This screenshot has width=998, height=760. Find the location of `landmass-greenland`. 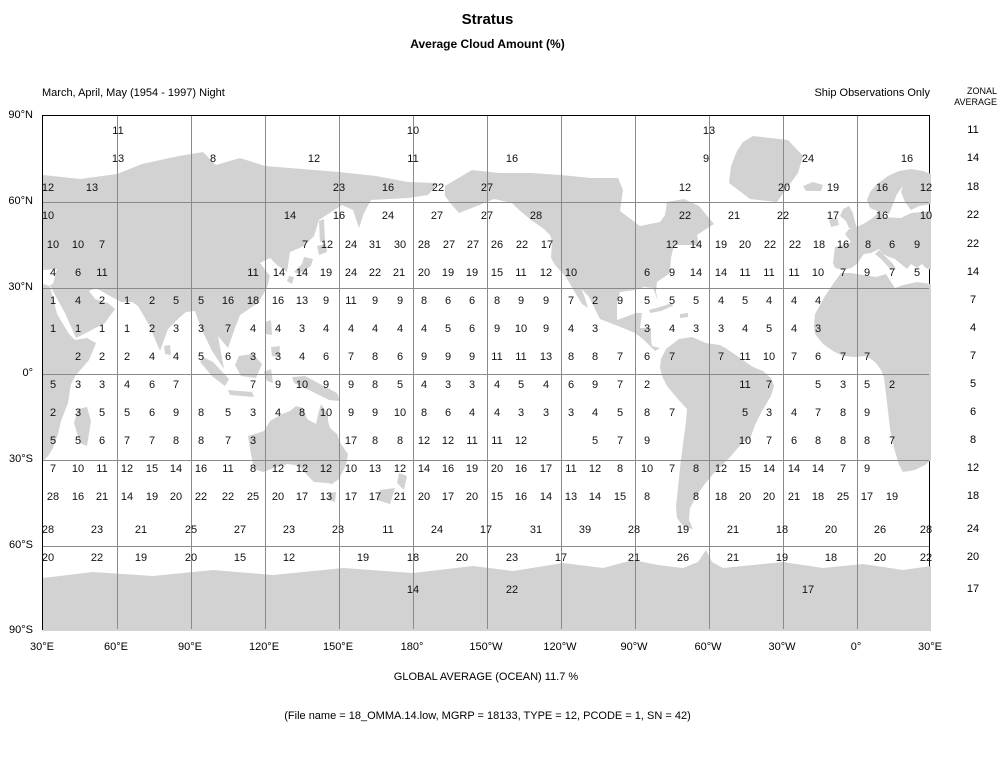

landmass-greenland is located at coordinates (766, 169).